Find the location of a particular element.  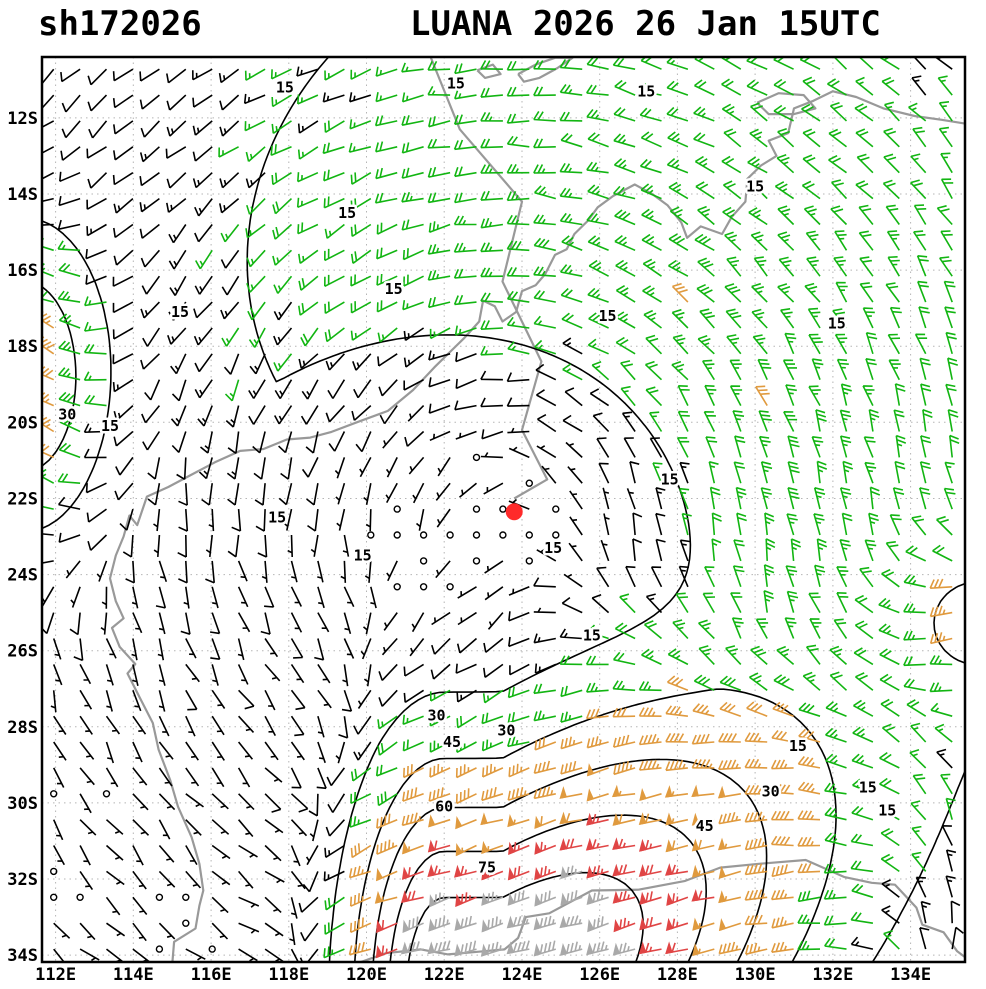

contour-label-15: 15 is located at coordinates (837, 323).